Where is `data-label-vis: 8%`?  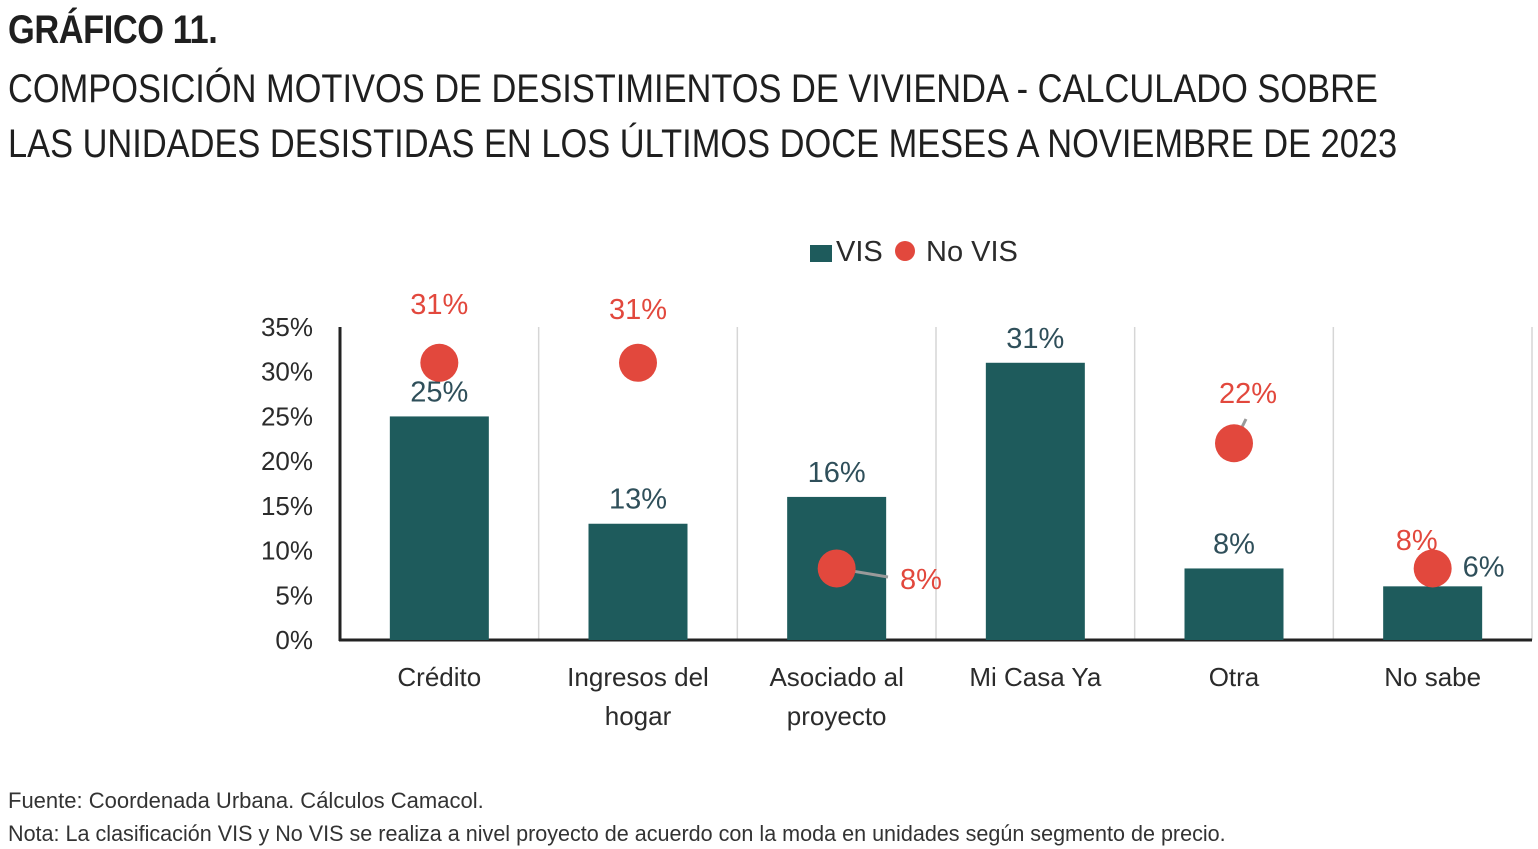
data-label-vis: 8% is located at coordinates (1234, 544).